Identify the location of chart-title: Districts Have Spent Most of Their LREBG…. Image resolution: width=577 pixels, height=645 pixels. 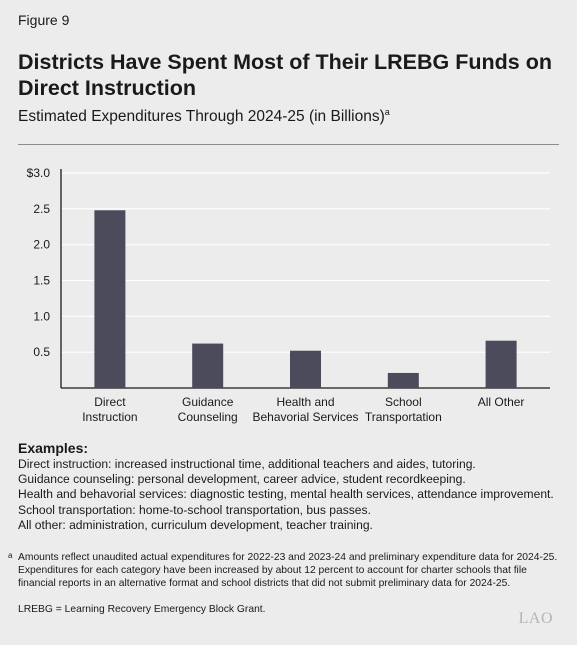
(285, 75).